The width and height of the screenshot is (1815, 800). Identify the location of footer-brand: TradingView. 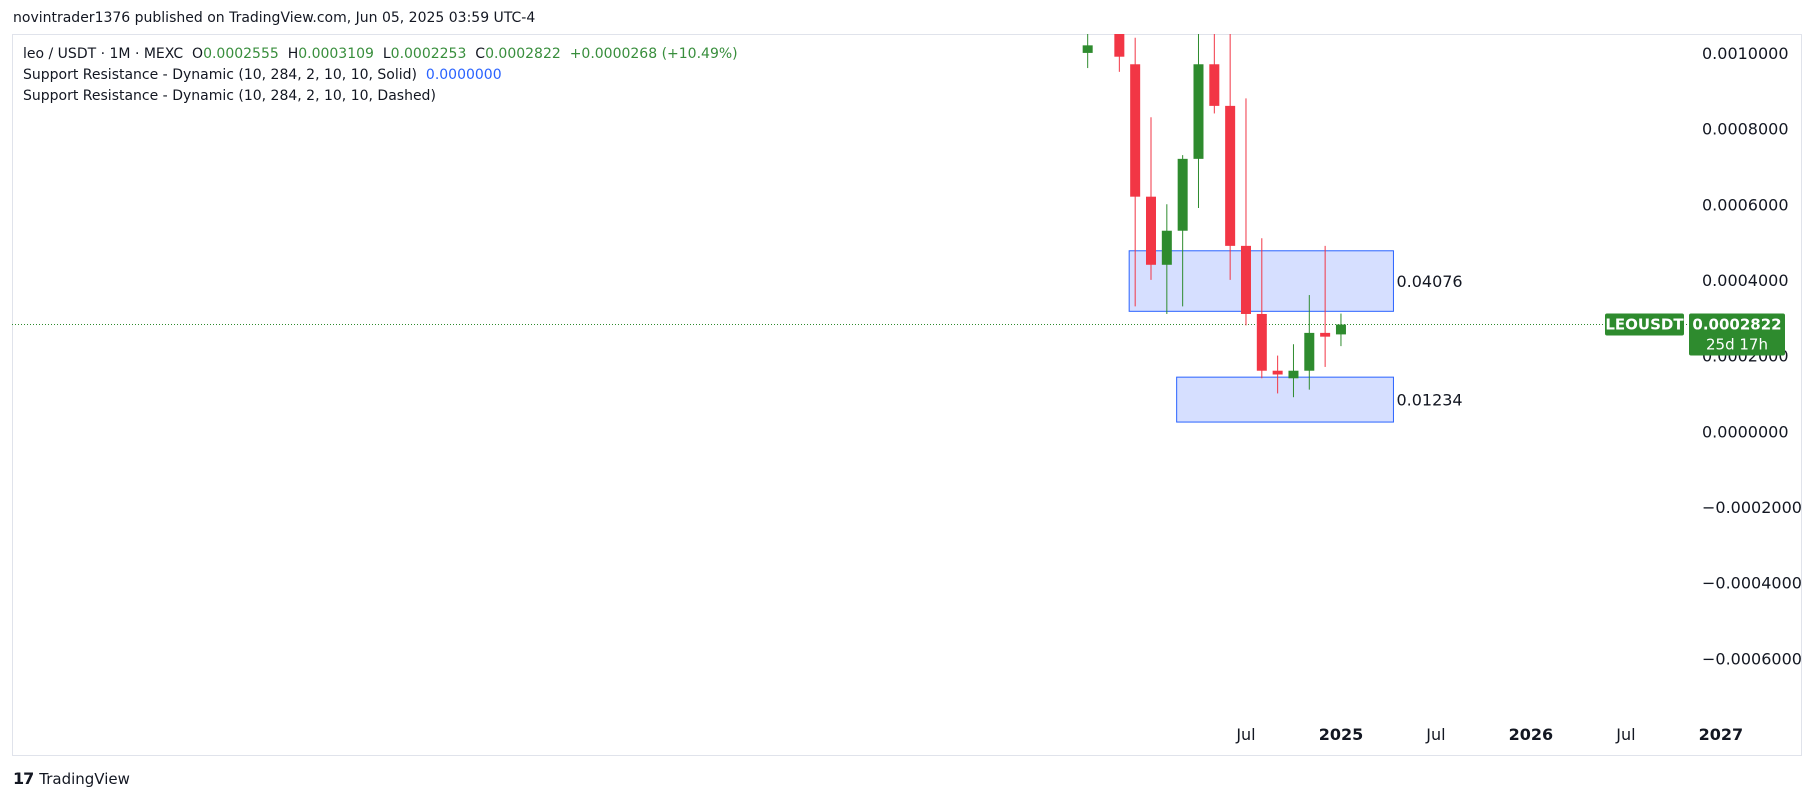
(84, 778).